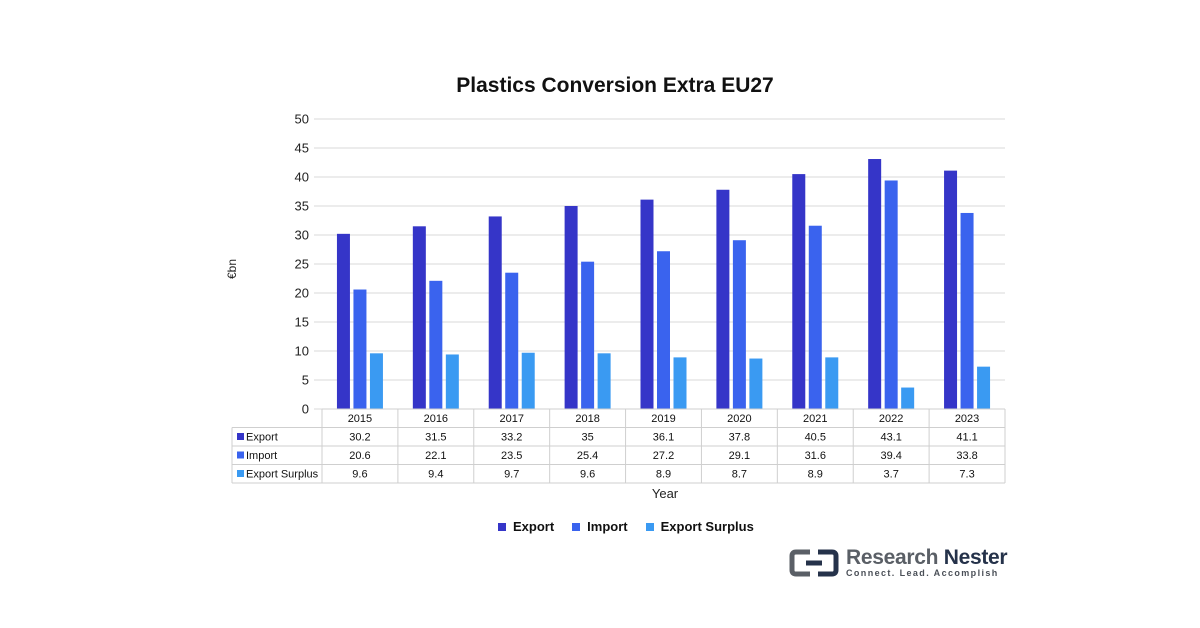  Describe the element at coordinates (359, 438) in the screenshot. I see `data-label-export-2015: 30.2` at that location.